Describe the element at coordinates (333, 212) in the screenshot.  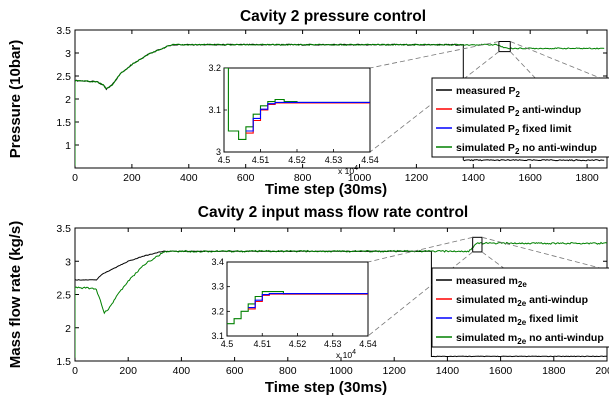
I see `chart-title: Cavity 2 input mass flow rate control` at that location.